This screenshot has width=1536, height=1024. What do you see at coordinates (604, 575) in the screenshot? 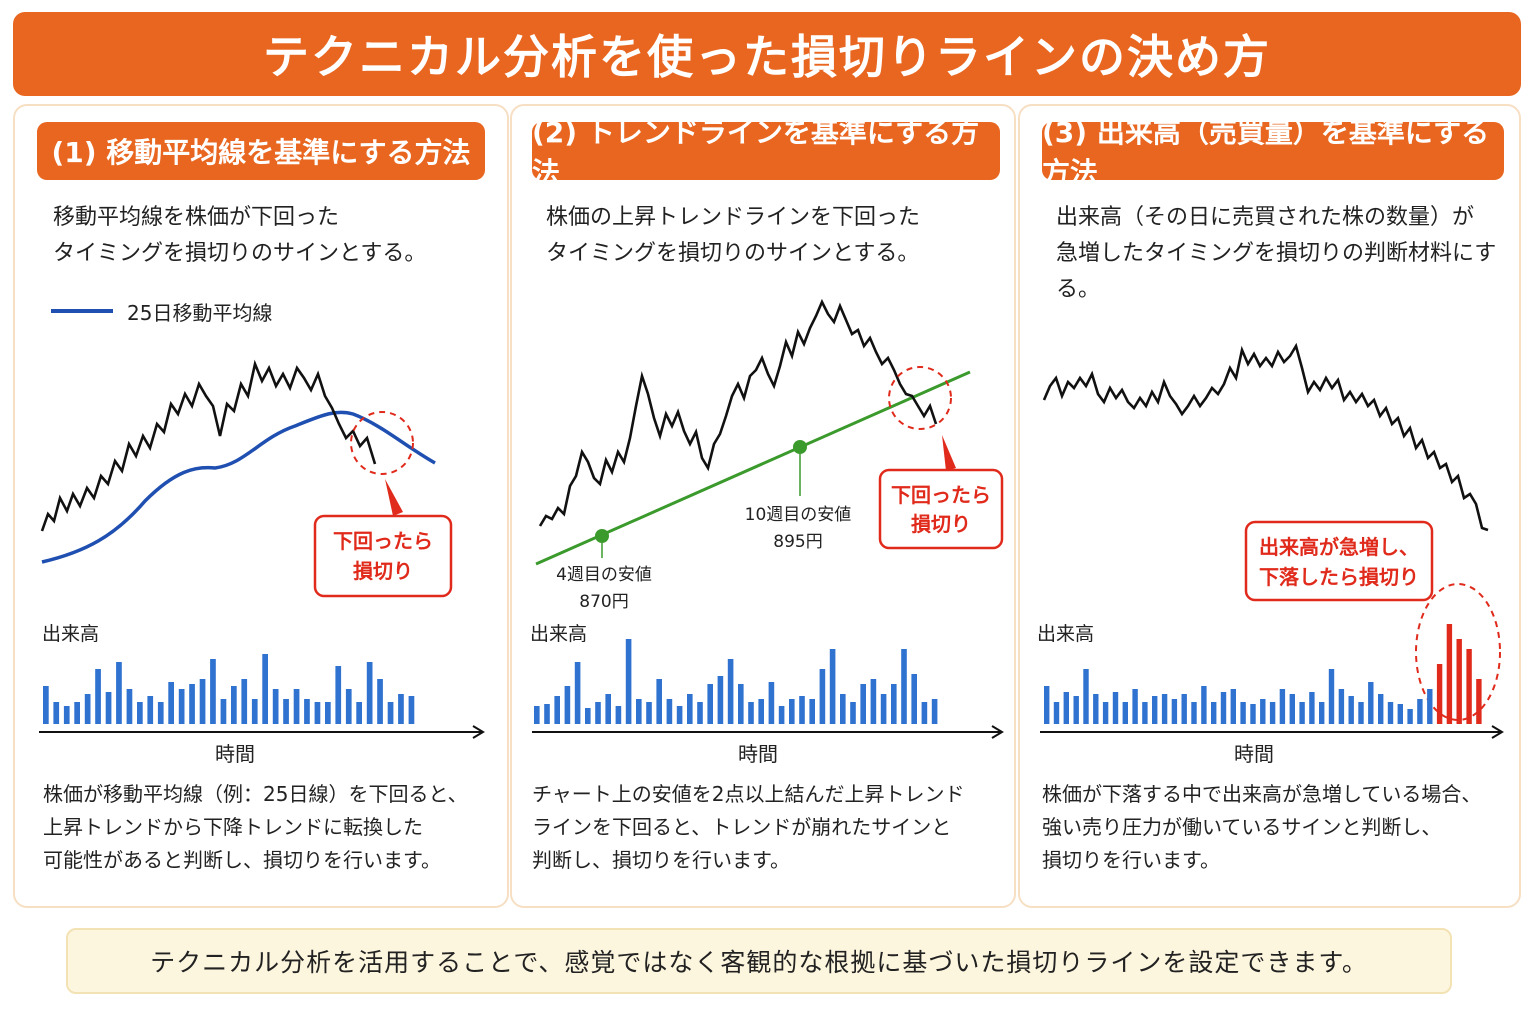
I see `trend-point-1-label: 4週目の安値` at bounding box center [604, 575].